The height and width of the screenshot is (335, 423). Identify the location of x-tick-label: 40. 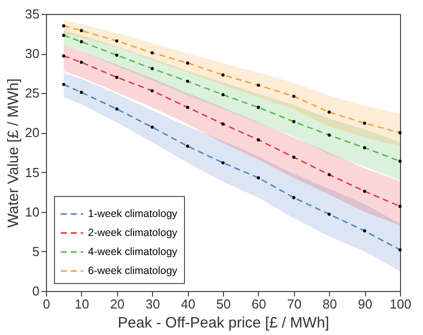
(188, 304).